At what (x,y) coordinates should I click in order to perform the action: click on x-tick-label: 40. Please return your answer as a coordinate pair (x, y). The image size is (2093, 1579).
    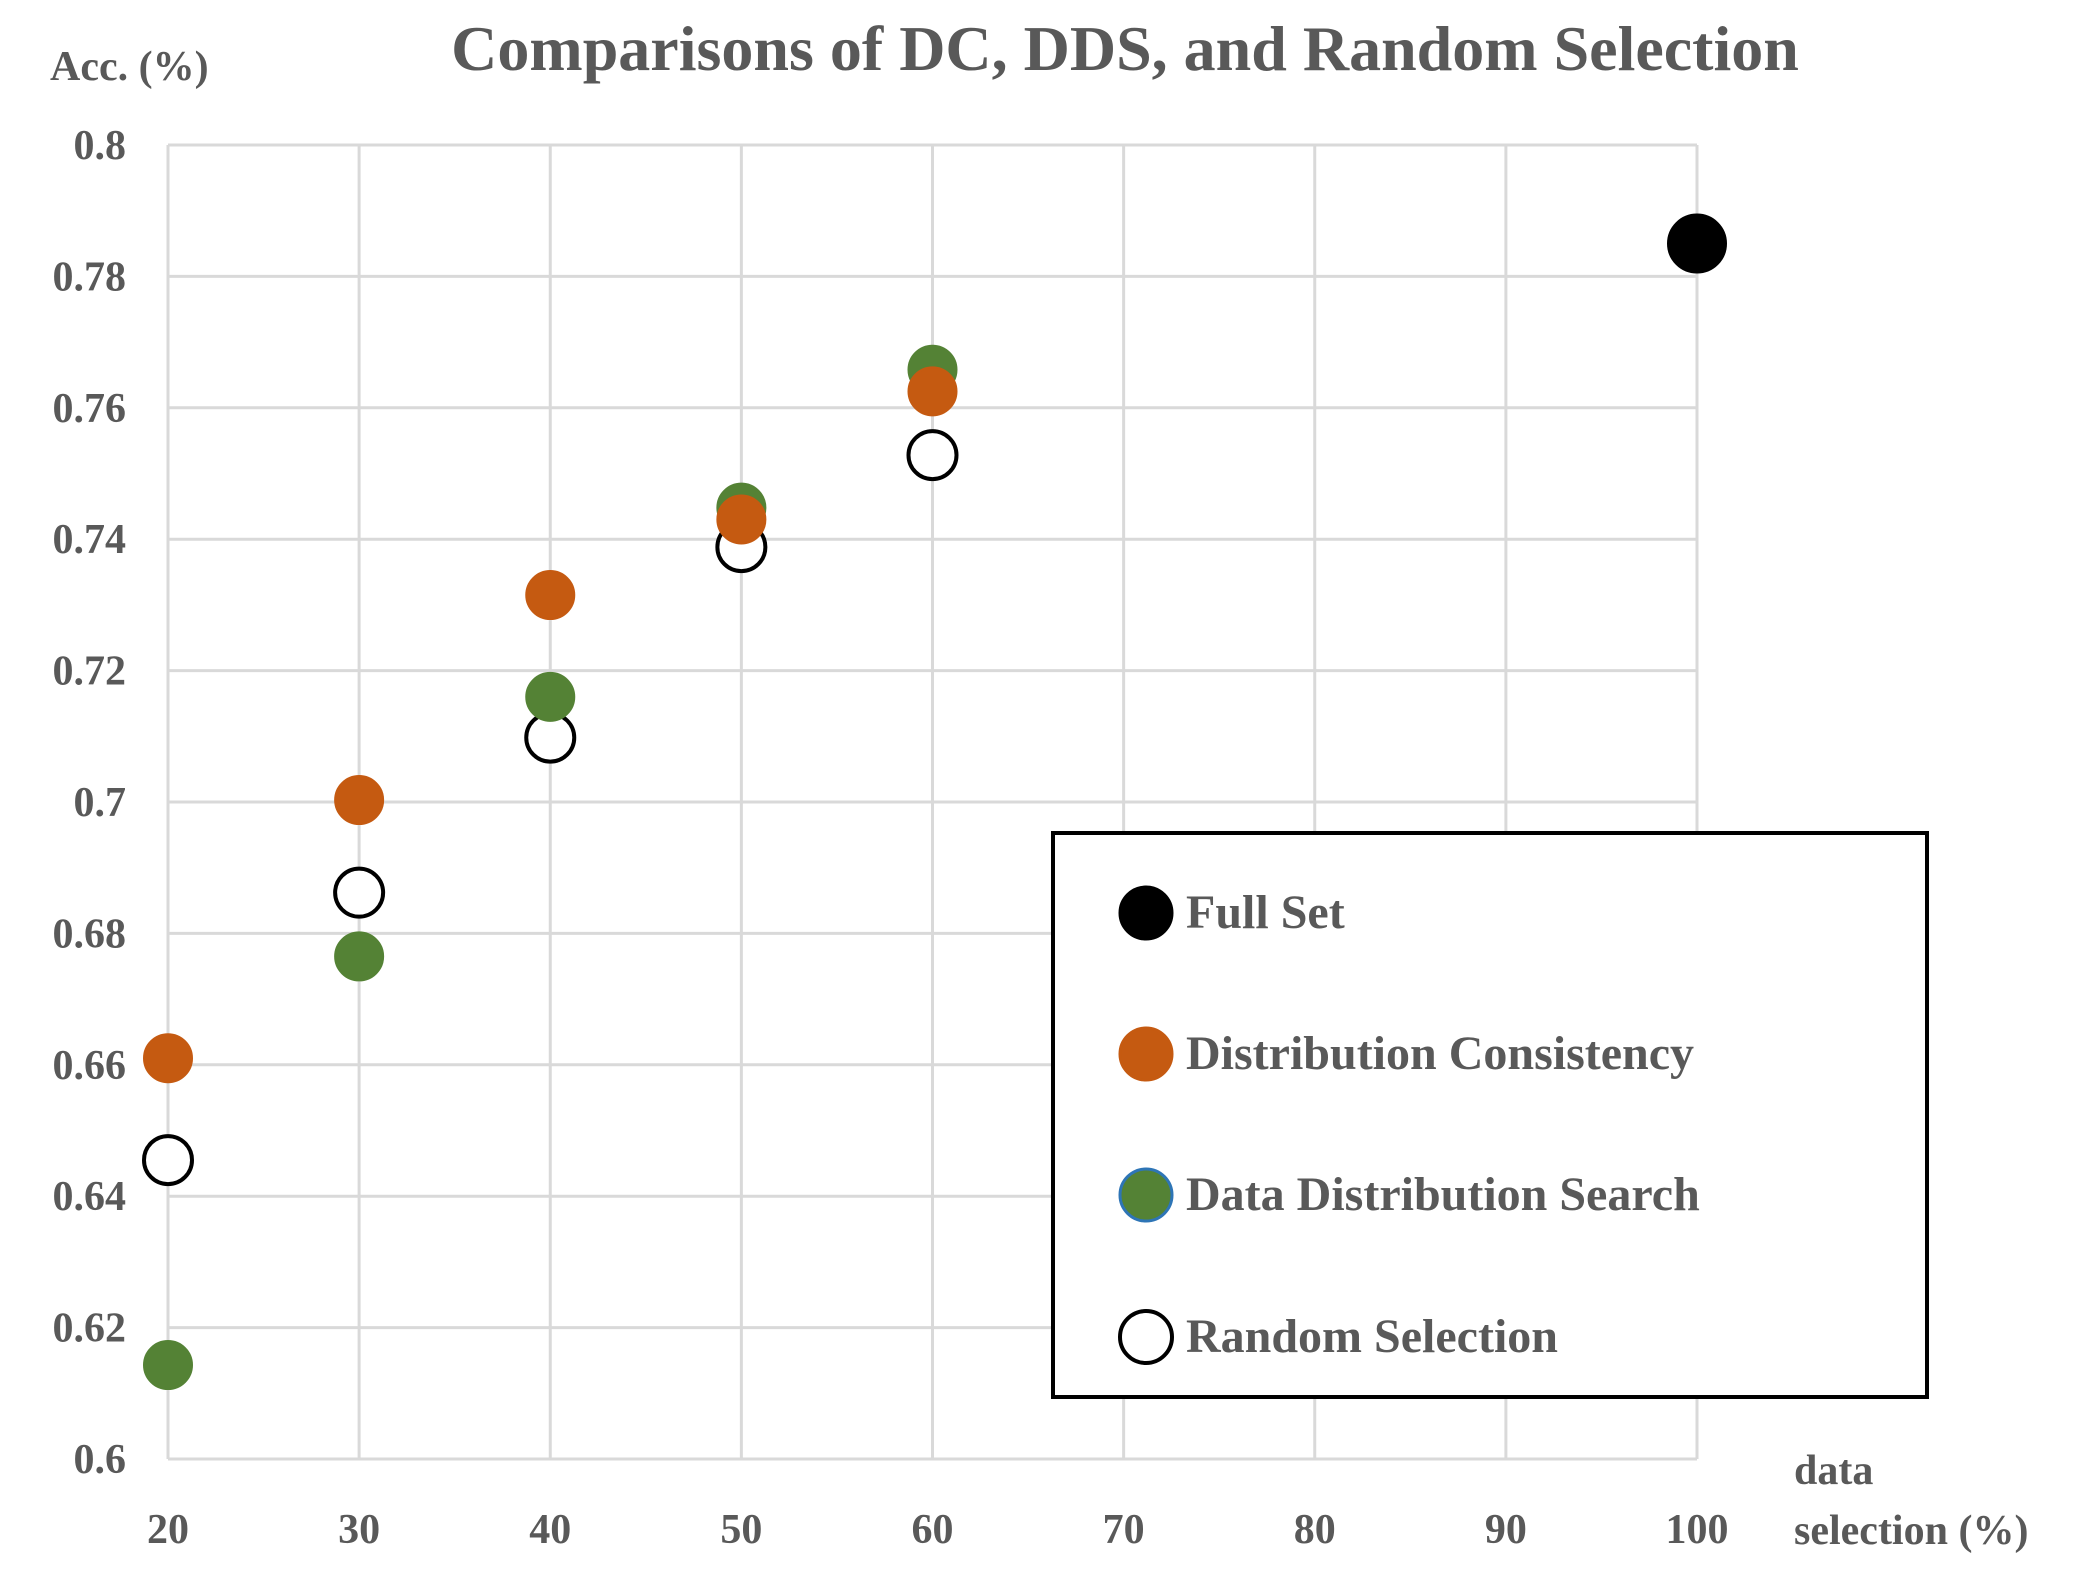
    Looking at the image, I should click on (550, 1530).